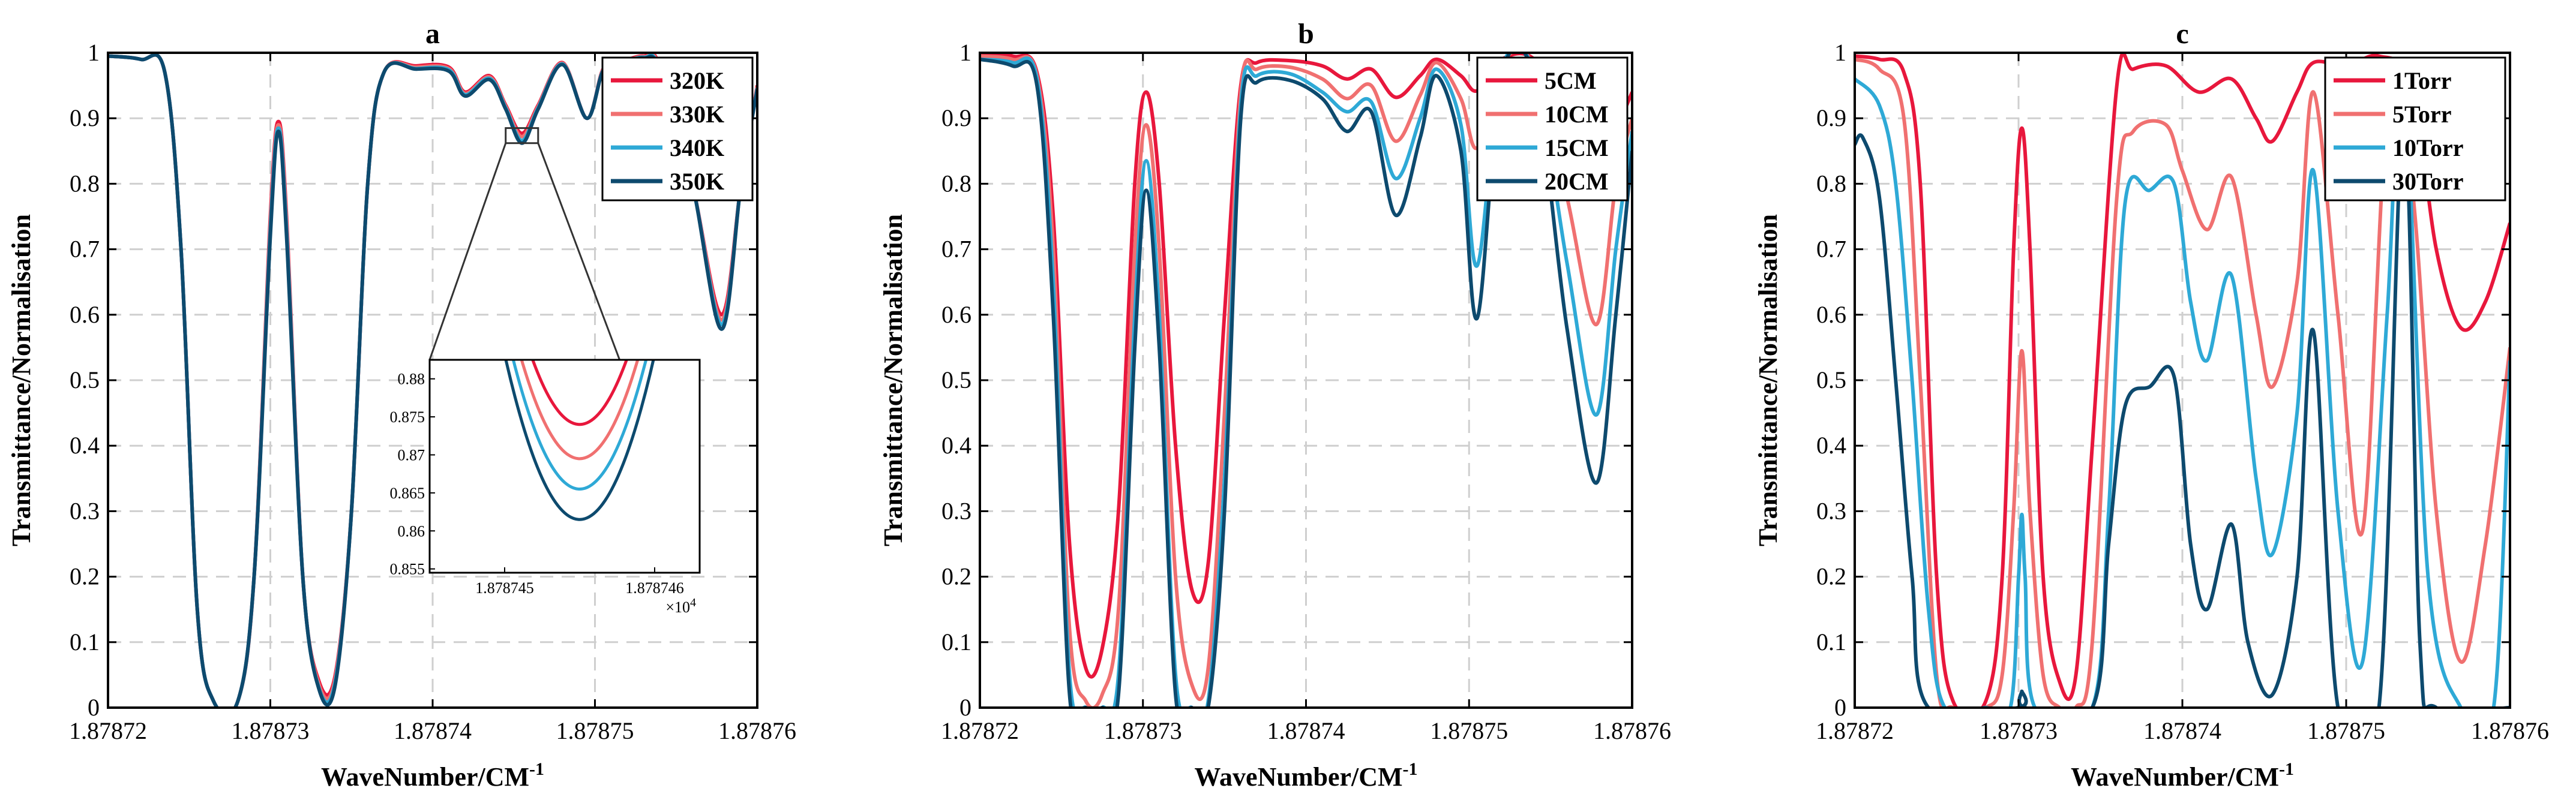 The image size is (2576, 806). I want to click on legend: 5CM 10CM 15CM 20CM, so click(1552, 129).